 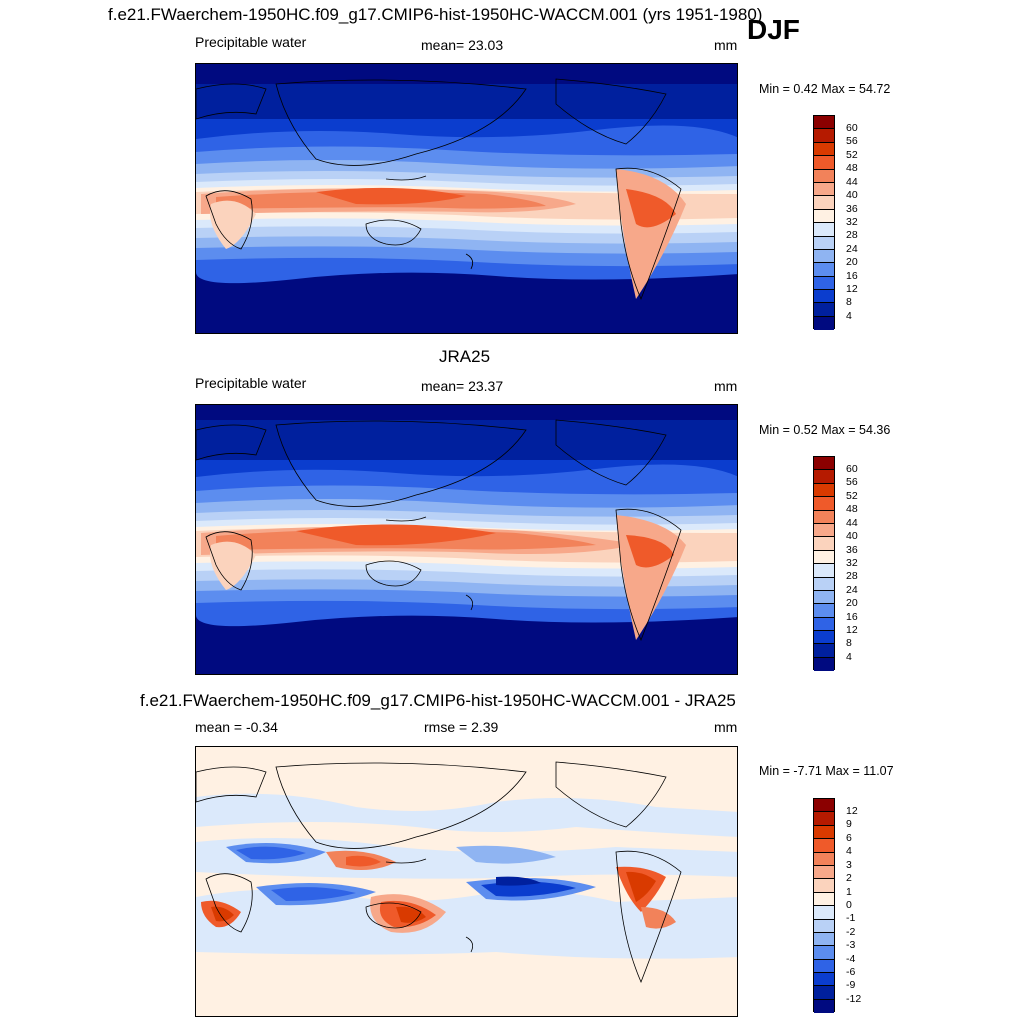 I want to click on panel3-units-label: mm, so click(x=726, y=727).